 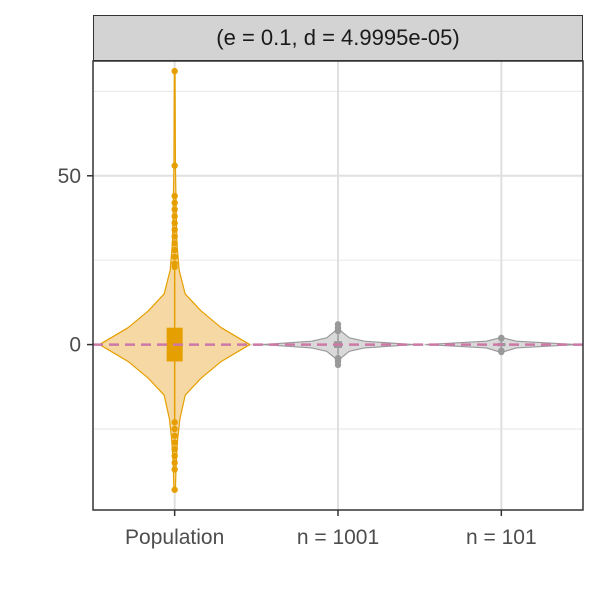 What do you see at coordinates (338, 38) in the screenshot?
I see `facet-strip-label: (e = 0.1, d = 4.9995e-05)` at bounding box center [338, 38].